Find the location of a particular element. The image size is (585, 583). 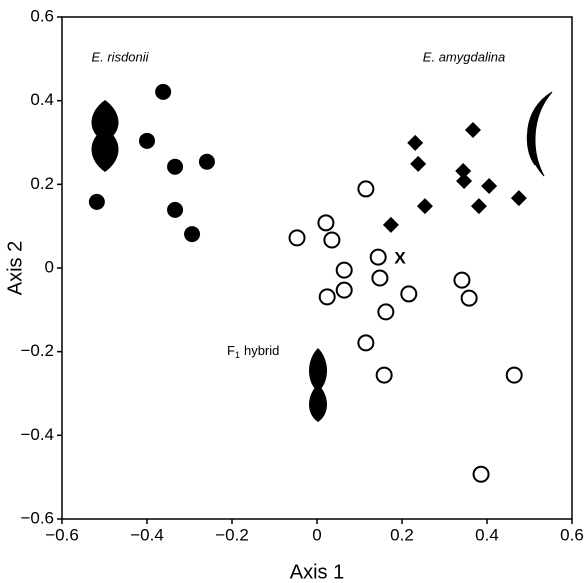

y-tick-label: −0.6 is located at coordinates (37, 517).